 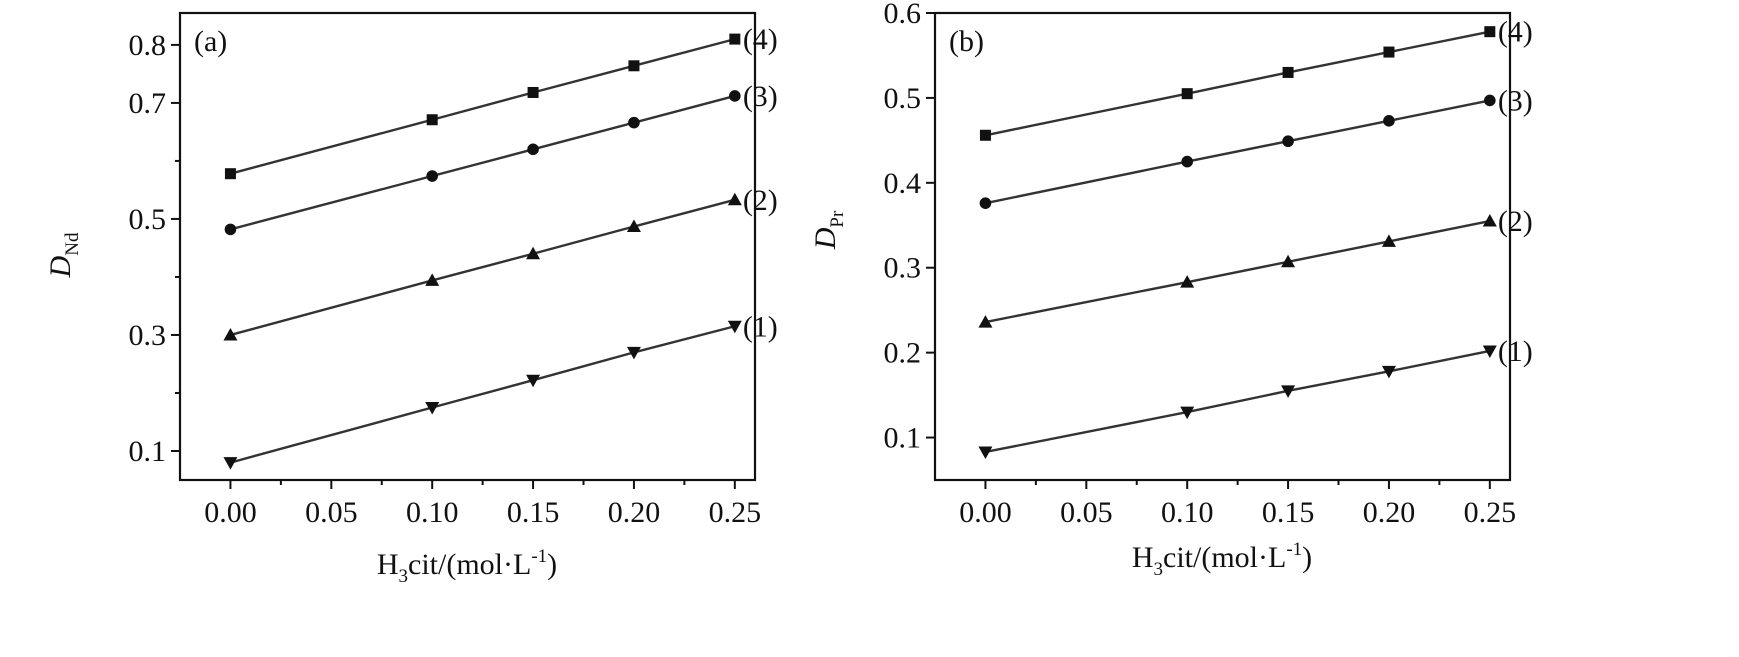 I want to click on y-tick-label: 0.2, so click(x=903, y=353).